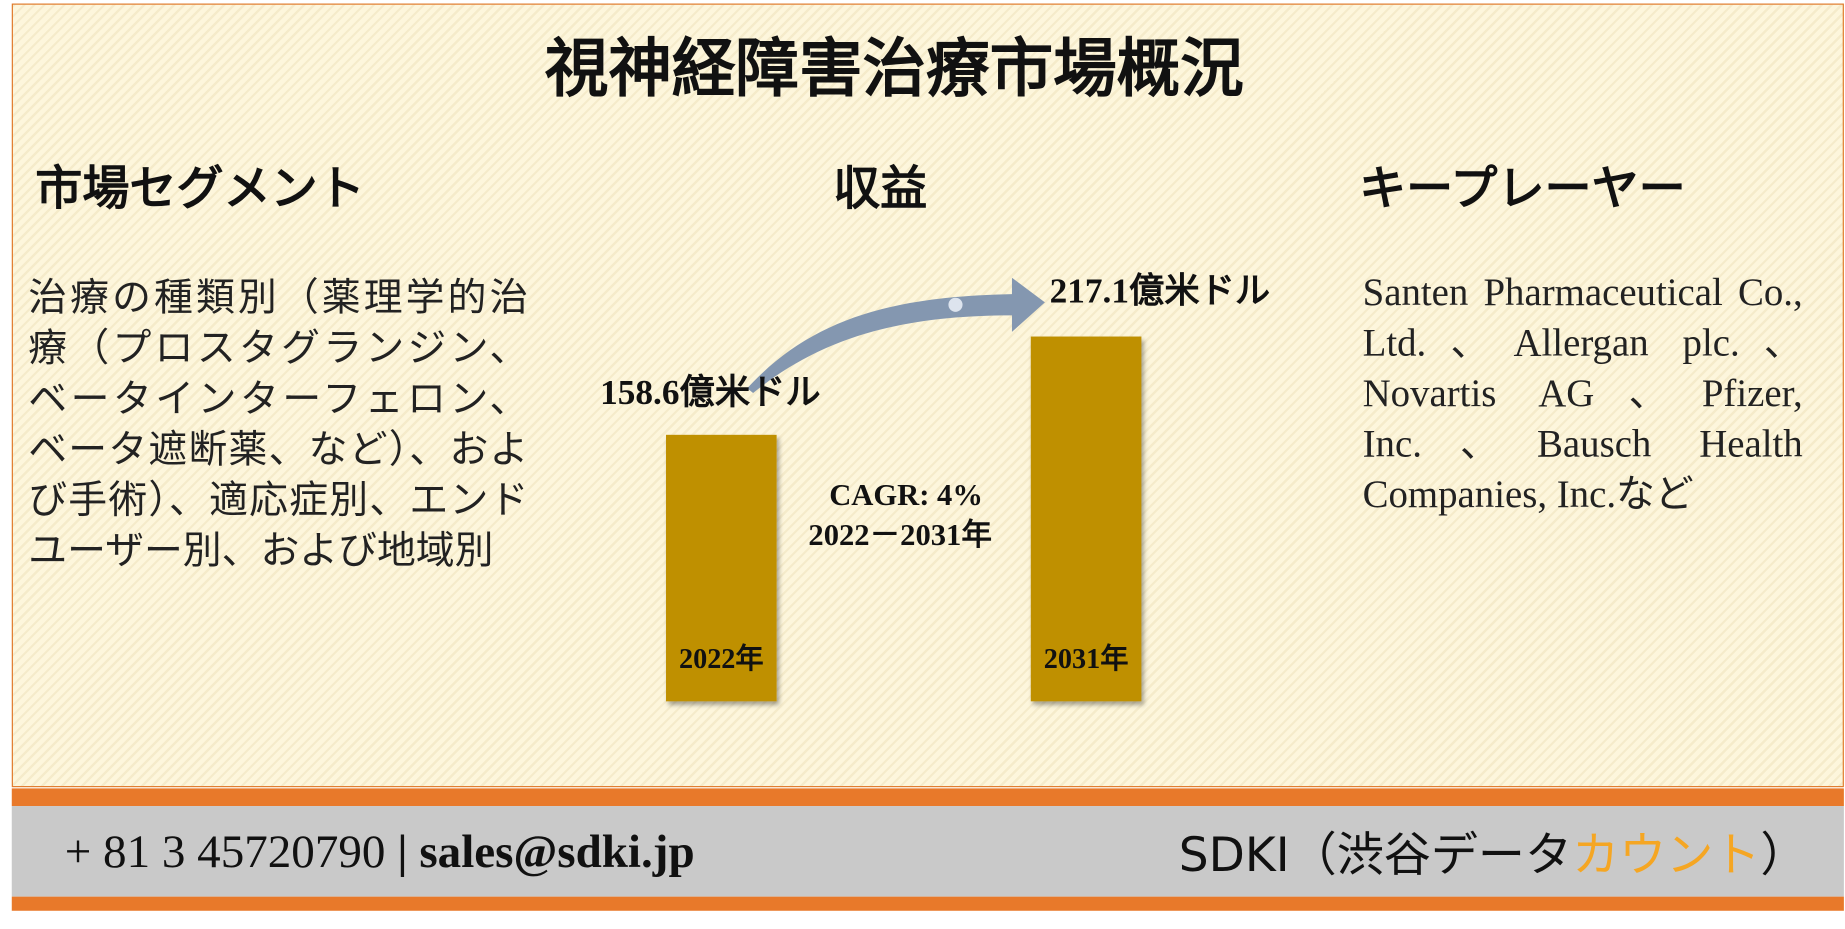 This screenshot has height=929, width=1845. I want to click on phone: + 81 3 45720790, so click(225, 851).